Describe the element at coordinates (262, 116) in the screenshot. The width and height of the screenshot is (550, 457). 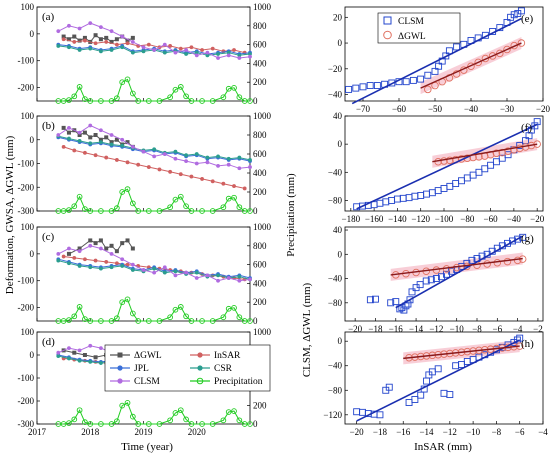
I see `y2-tick-label: 1000` at that location.